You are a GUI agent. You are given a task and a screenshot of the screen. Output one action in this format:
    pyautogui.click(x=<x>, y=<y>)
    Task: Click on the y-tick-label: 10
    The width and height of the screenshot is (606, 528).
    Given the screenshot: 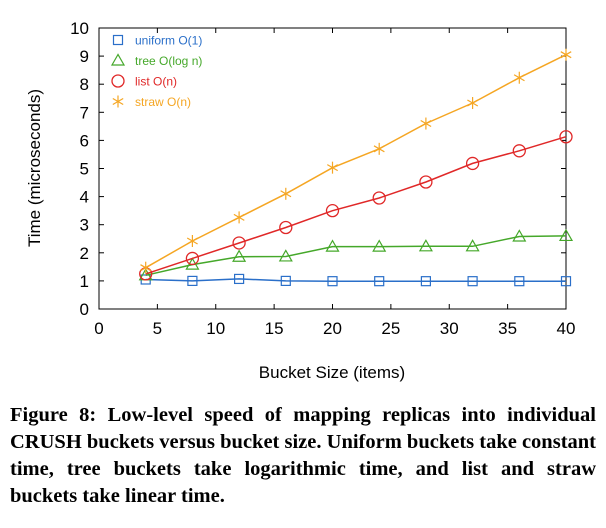 What is the action you would take?
    pyautogui.click(x=79, y=28)
    